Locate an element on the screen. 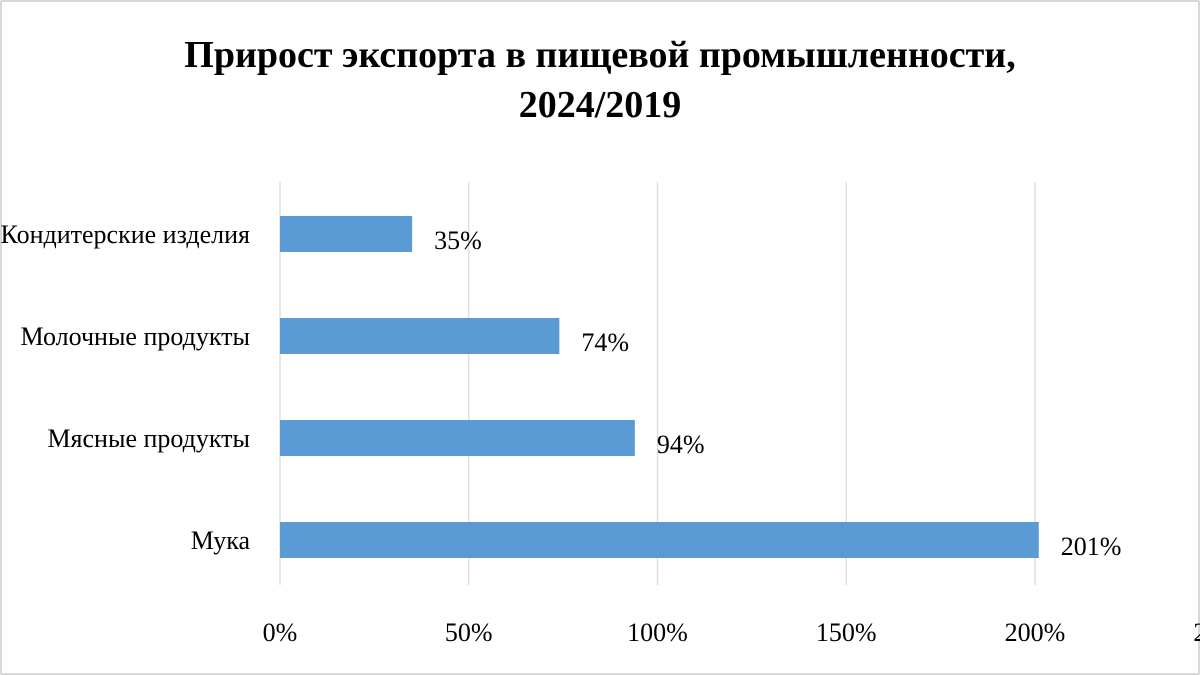  data-label: 201% is located at coordinates (1091, 546).